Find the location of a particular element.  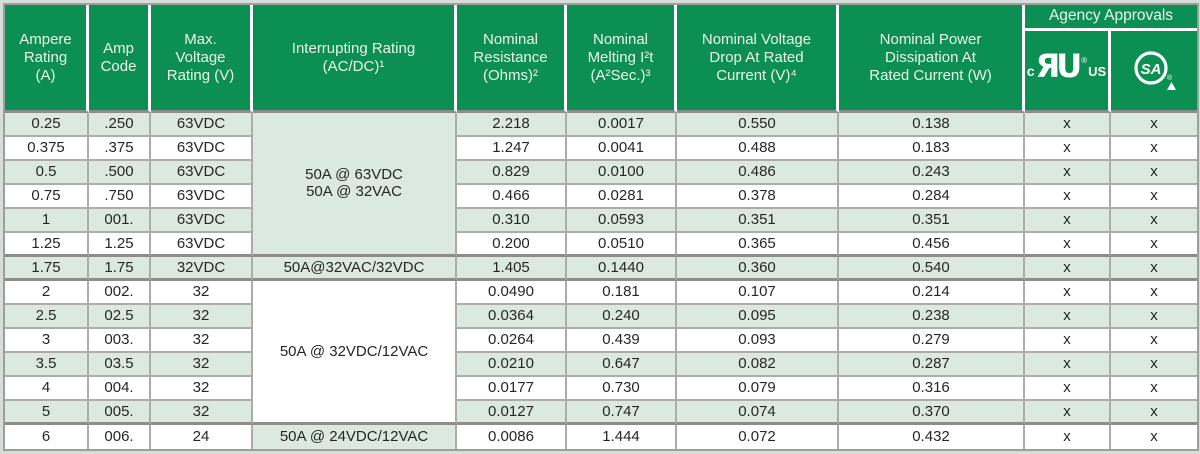

cell-amp-code: 004. is located at coordinates (120, 389).